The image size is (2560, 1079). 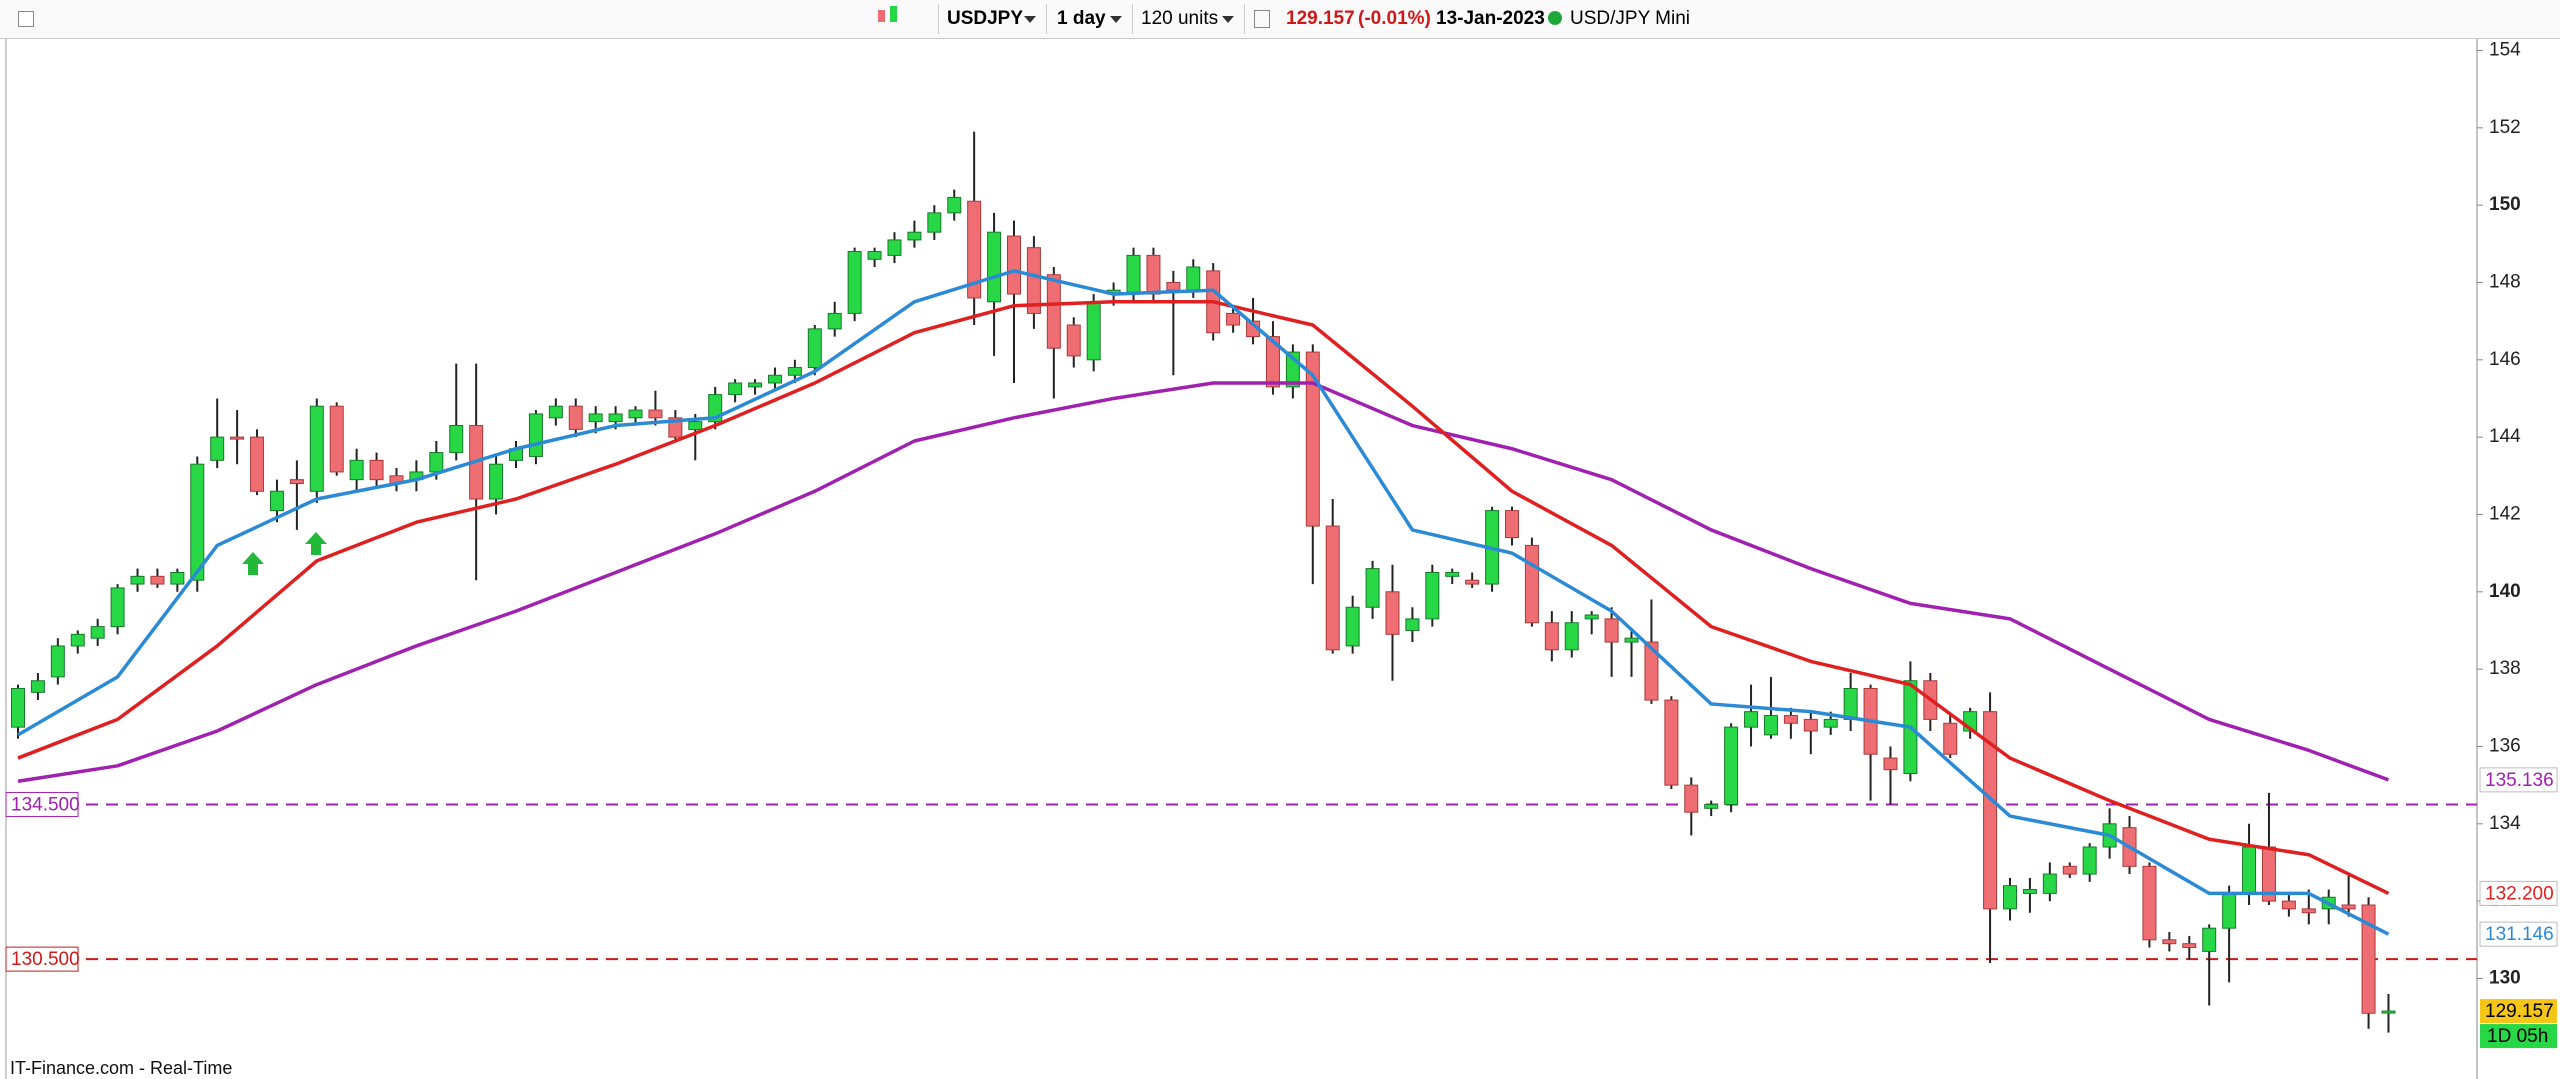 I want to click on end-label: 131.146, so click(x=2519, y=934).